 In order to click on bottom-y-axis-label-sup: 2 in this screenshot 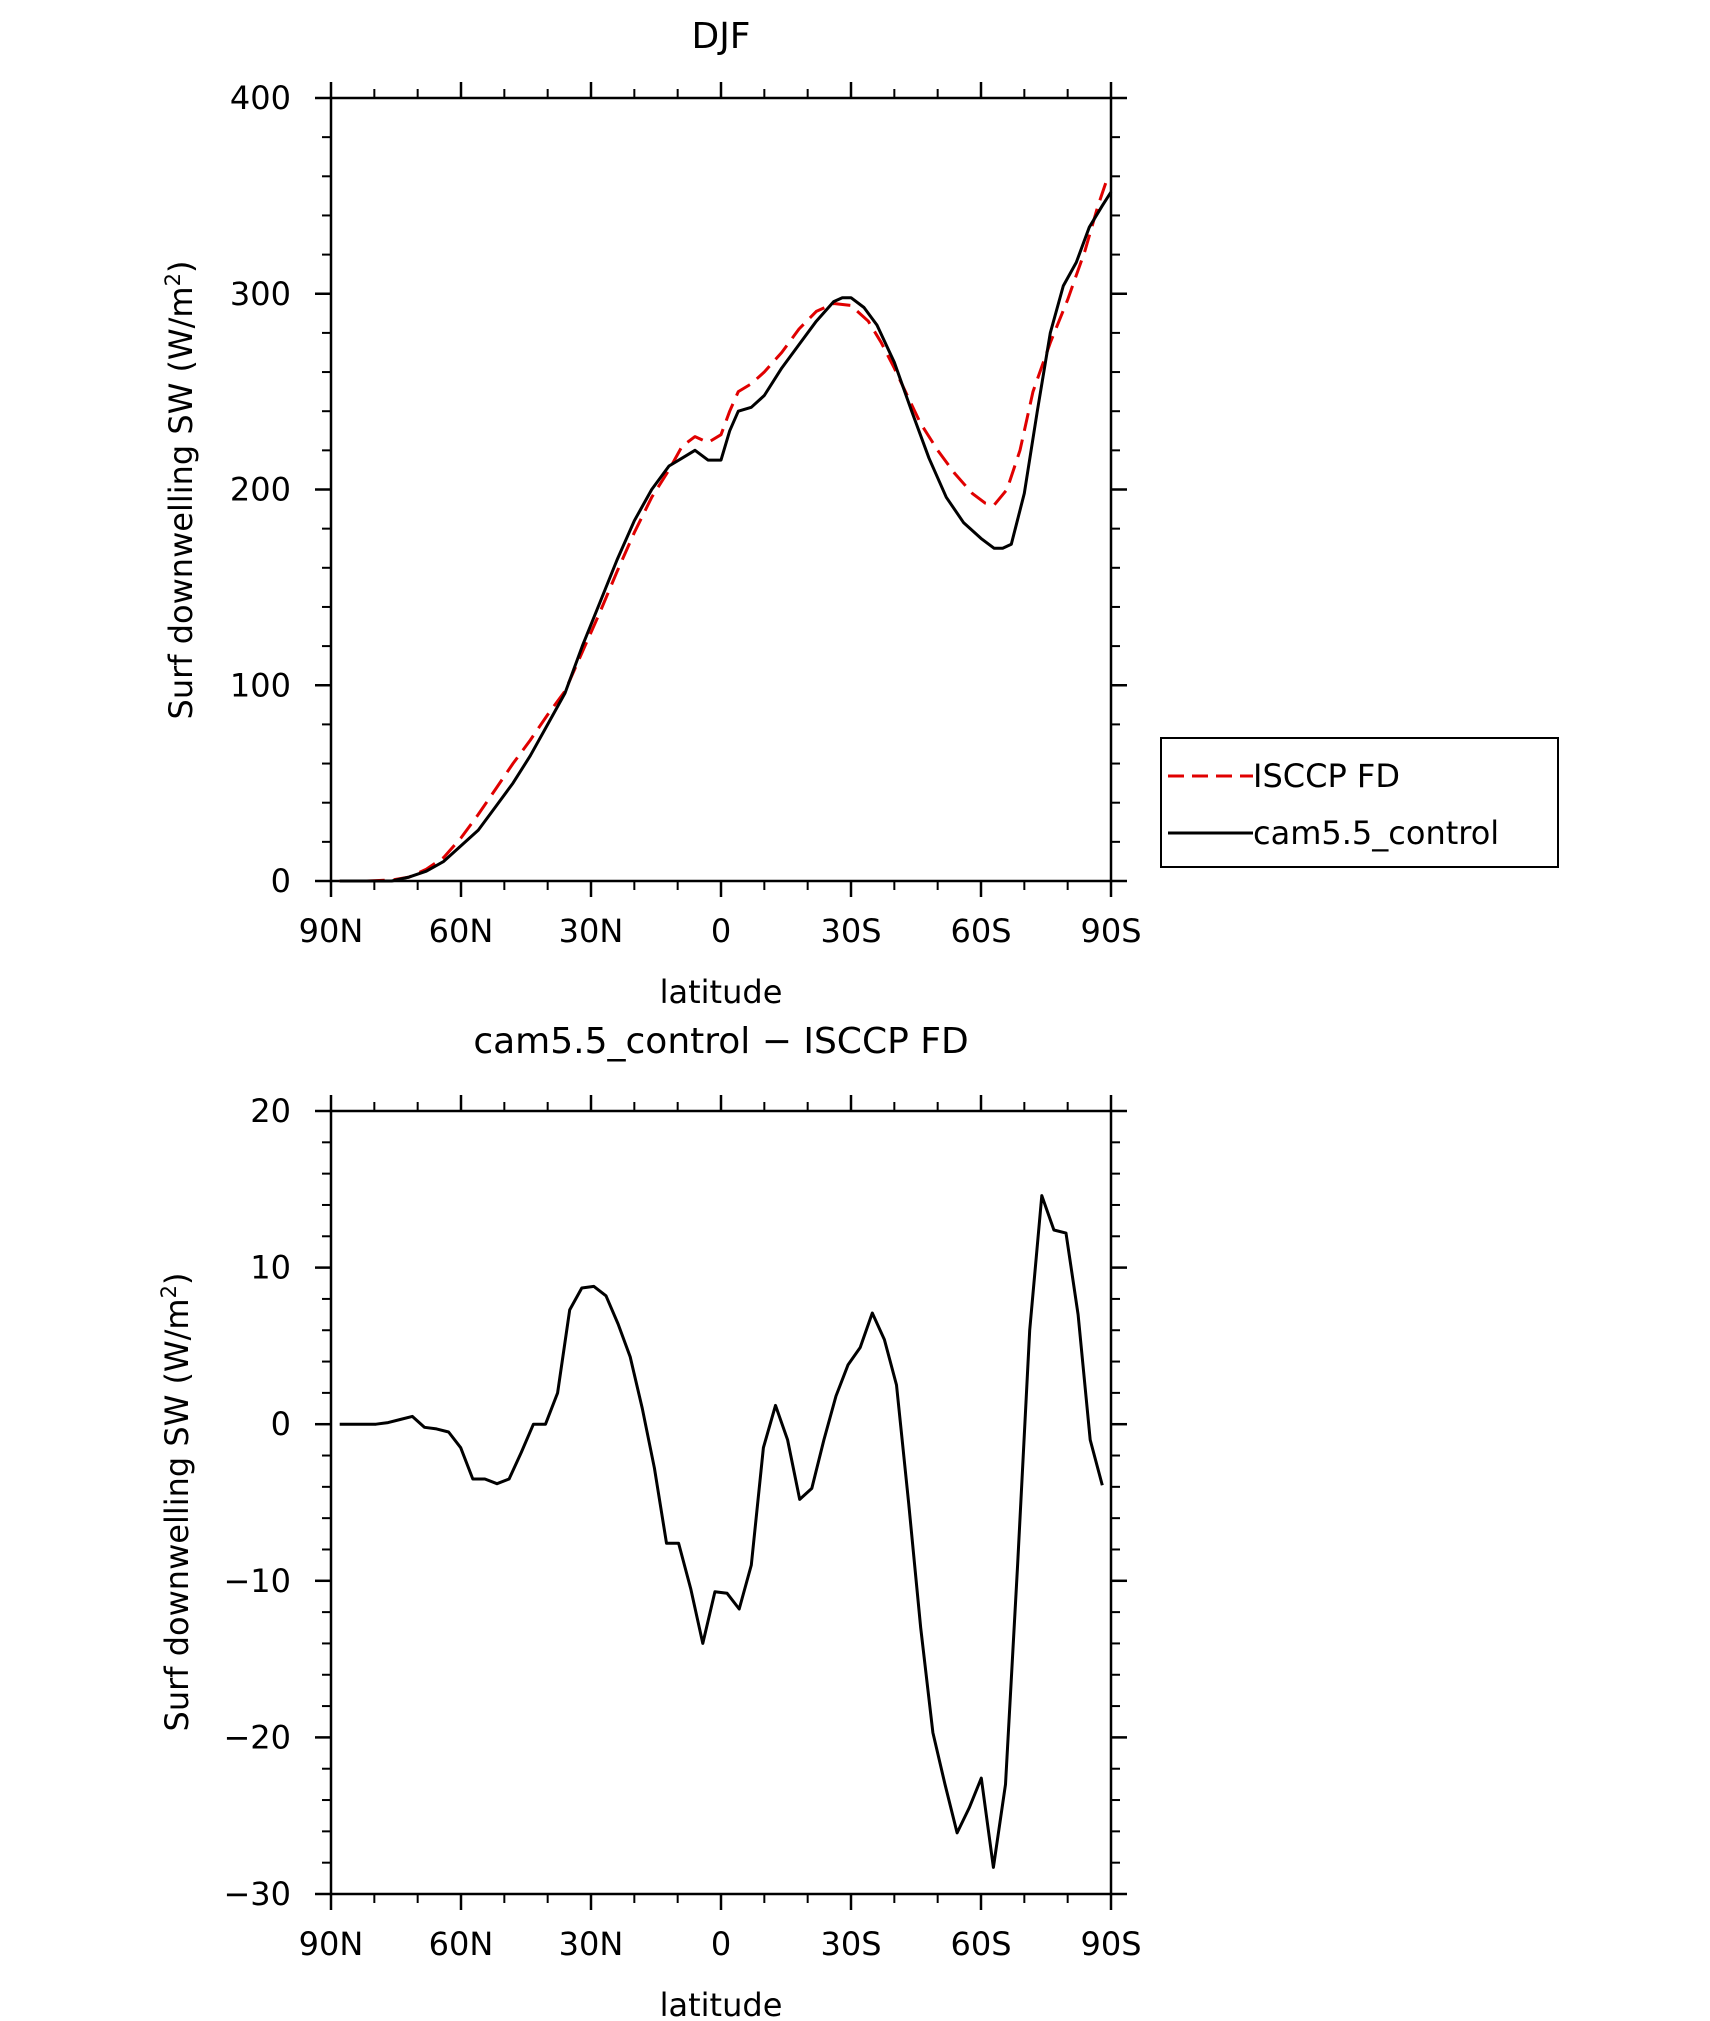, I will do `click(169, 1291)`.